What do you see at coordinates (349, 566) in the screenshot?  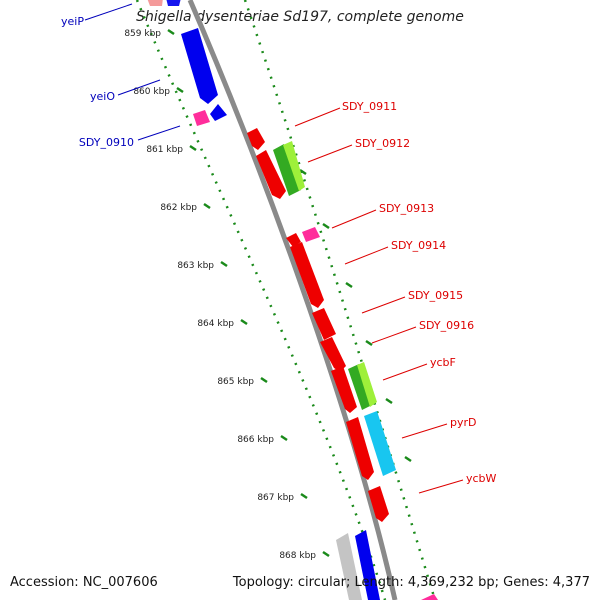 I see `gene-gray-bottom` at bounding box center [349, 566].